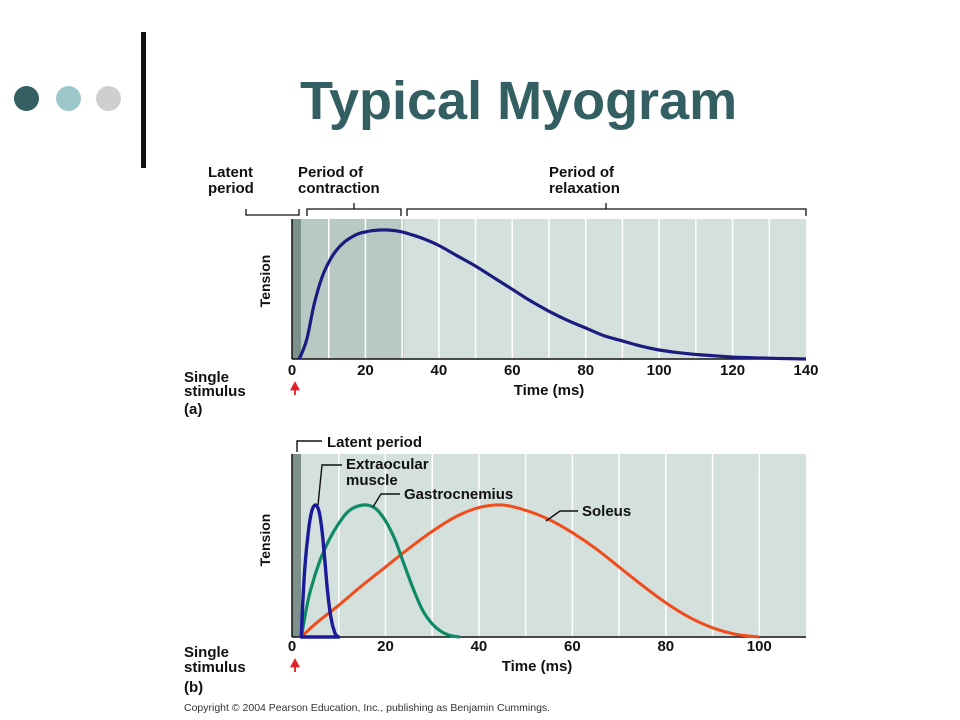 The width and height of the screenshot is (960, 720). What do you see at coordinates (458, 494) in the screenshot?
I see `gastrocnemius-label: Gastrocnemius` at bounding box center [458, 494].